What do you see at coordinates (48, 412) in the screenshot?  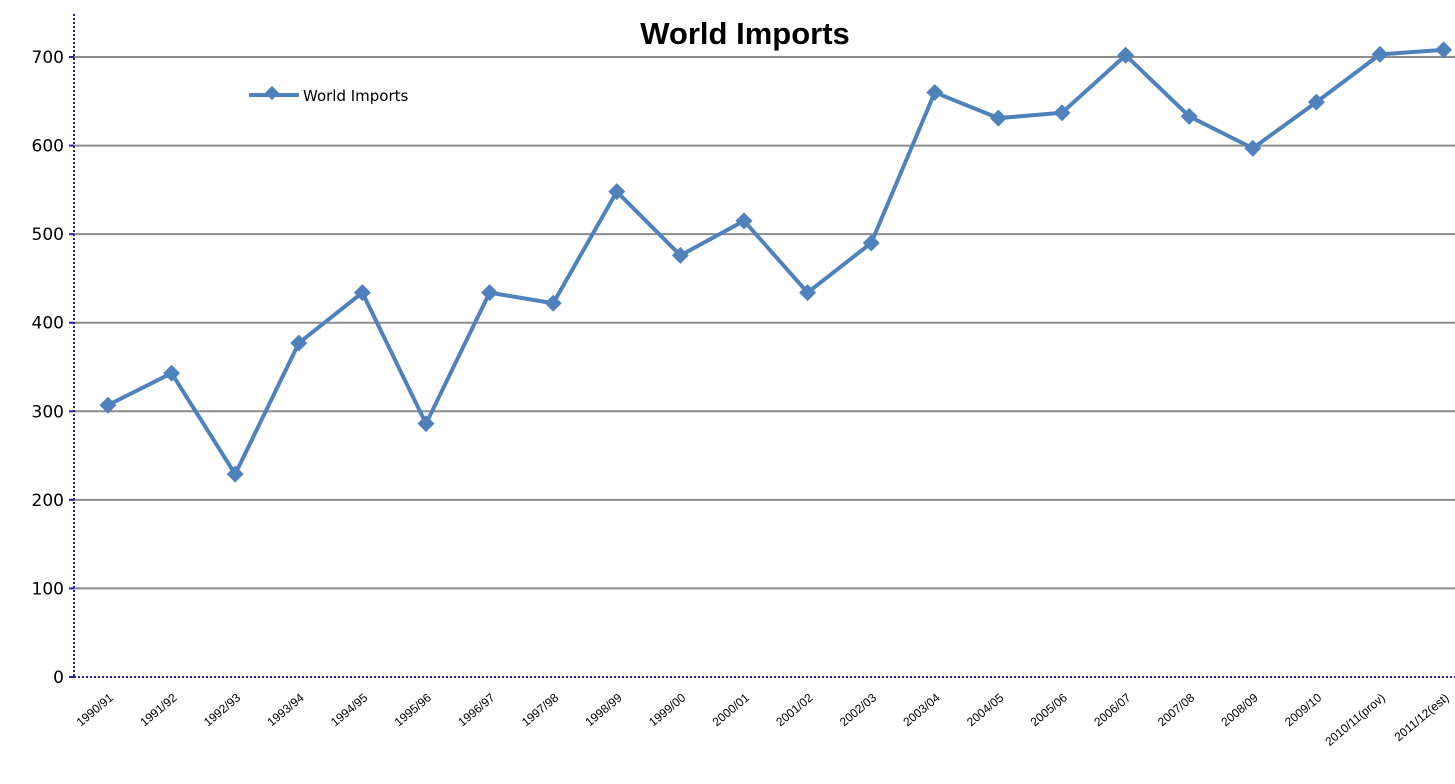 I see `y-tick-label: 300` at bounding box center [48, 412].